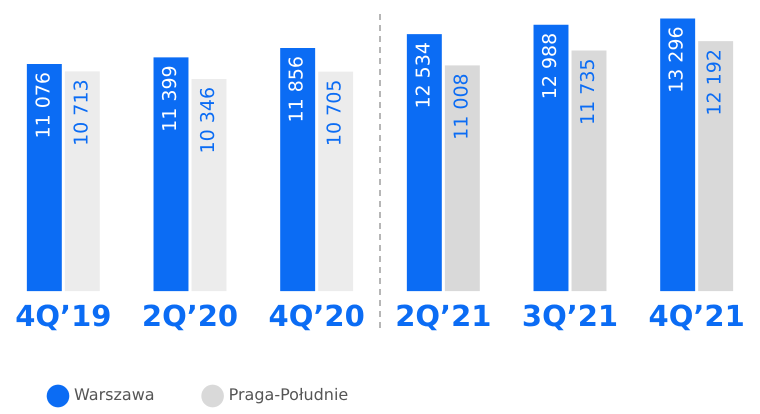 The height and width of the screenshot is (414, 760). What do you see at coordinates (297, 89) in the screenshot?
I see `data-label: 11 856` at bounding box center [297, 89].